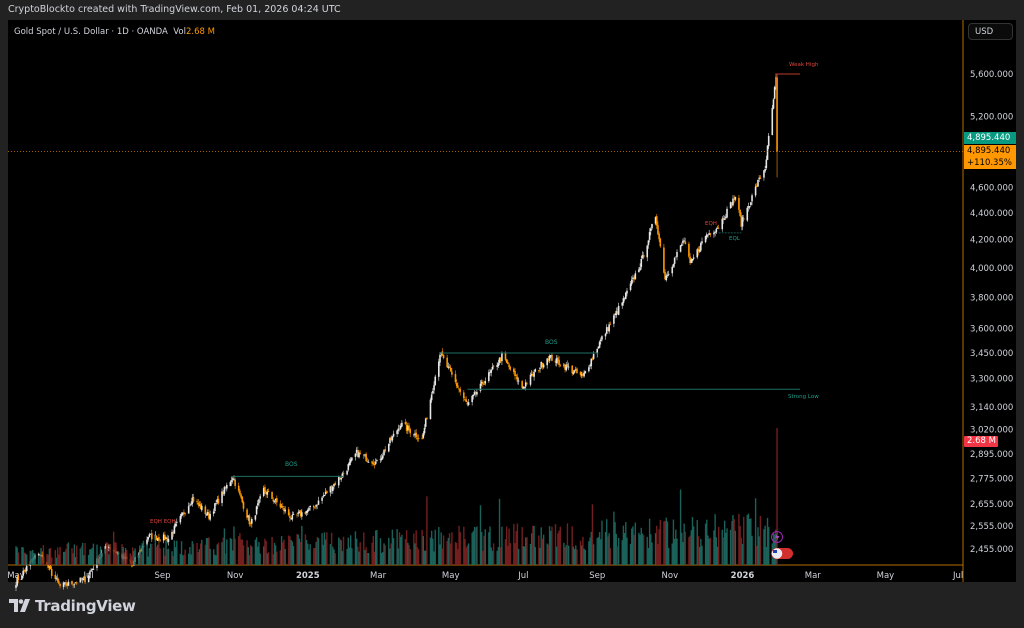 This screenshot has width=1024, height=628. I want to click on tradingview-logo: TradingView, so click(72, 606).